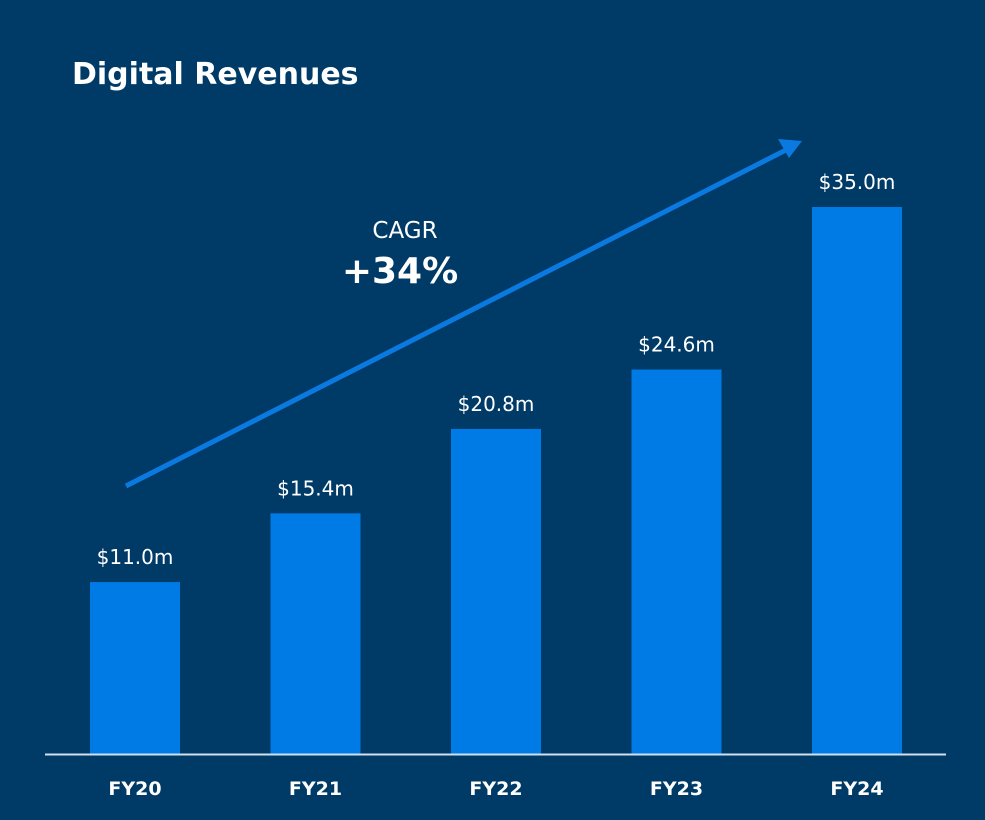  I want to click on data-label-fy24: $35.0m, so click(857, 182).